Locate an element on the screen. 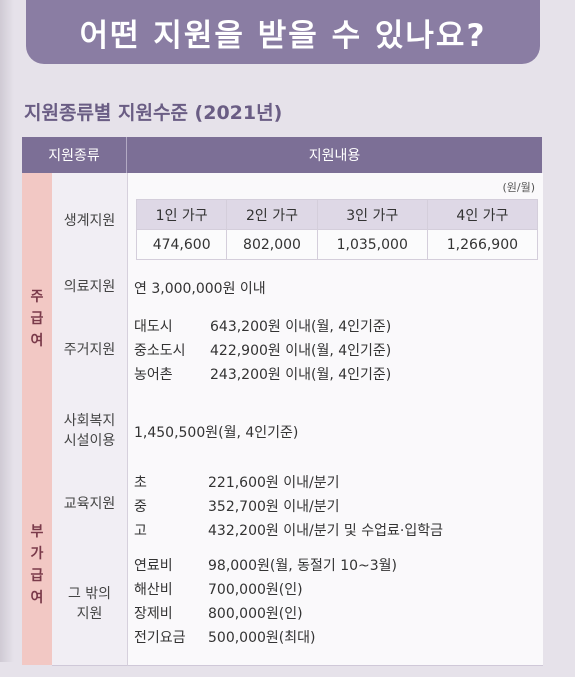  medical-label: 의료지원 is located at coordinates (89, 286).